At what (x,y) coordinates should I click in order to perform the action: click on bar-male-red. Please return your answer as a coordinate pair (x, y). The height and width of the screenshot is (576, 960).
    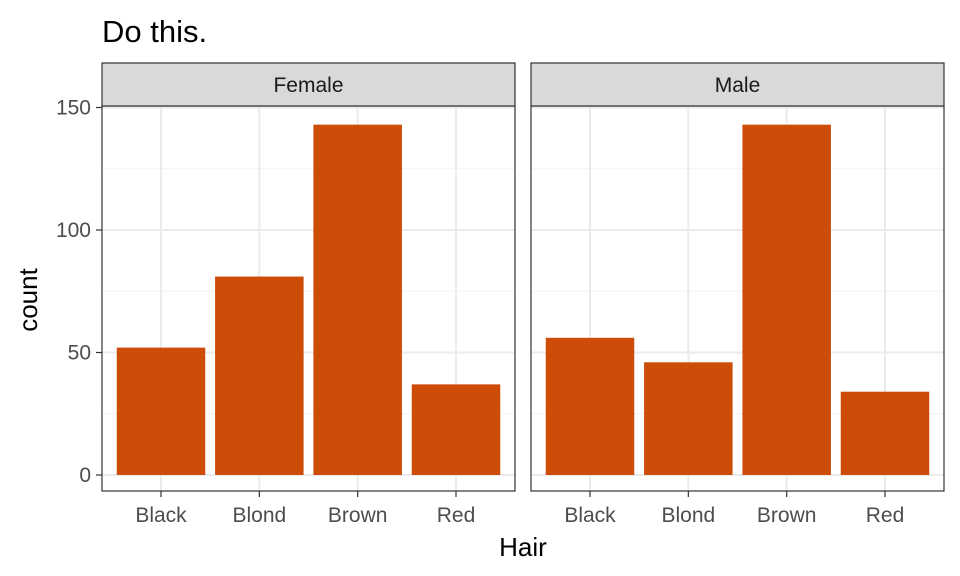
    Looking at the image, I should click on (885, 433).